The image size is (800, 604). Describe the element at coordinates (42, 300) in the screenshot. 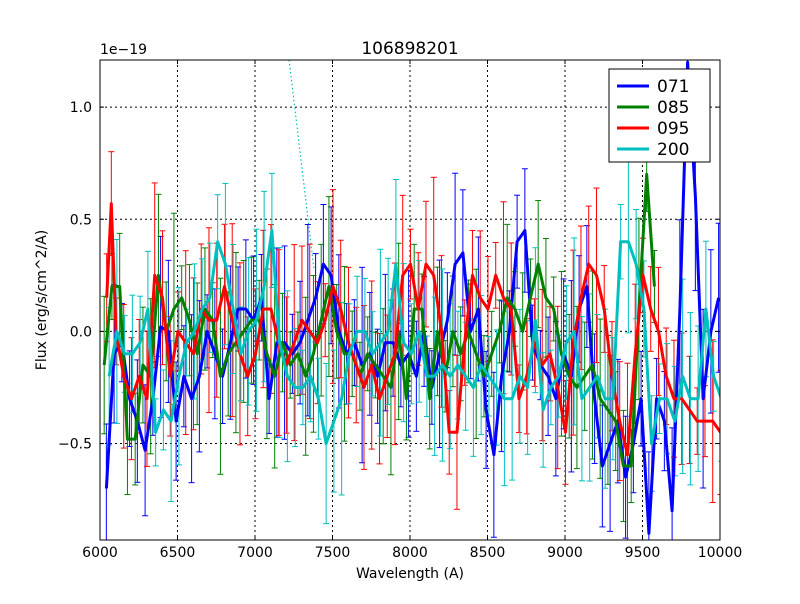

I see `y-axis-label: Flux (erg/s/cm^2/A)` at that location.